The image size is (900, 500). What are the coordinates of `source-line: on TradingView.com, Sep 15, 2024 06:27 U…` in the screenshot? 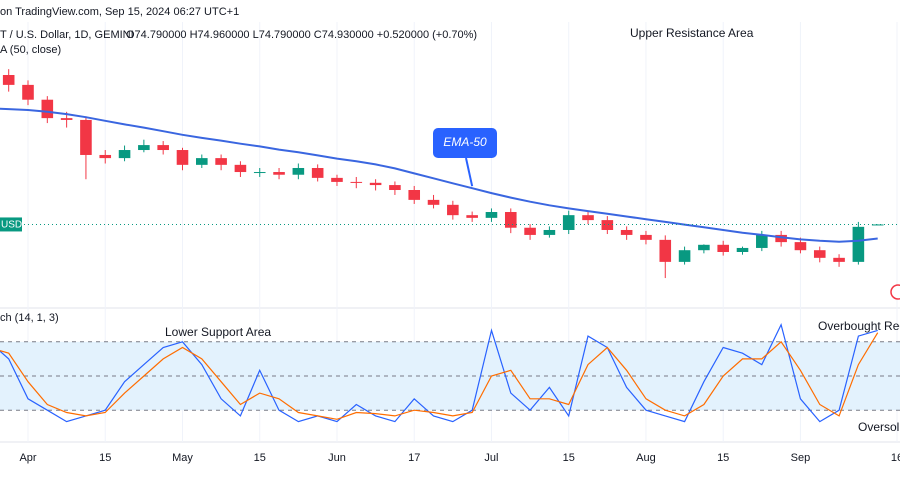 It's located at (119, 12).